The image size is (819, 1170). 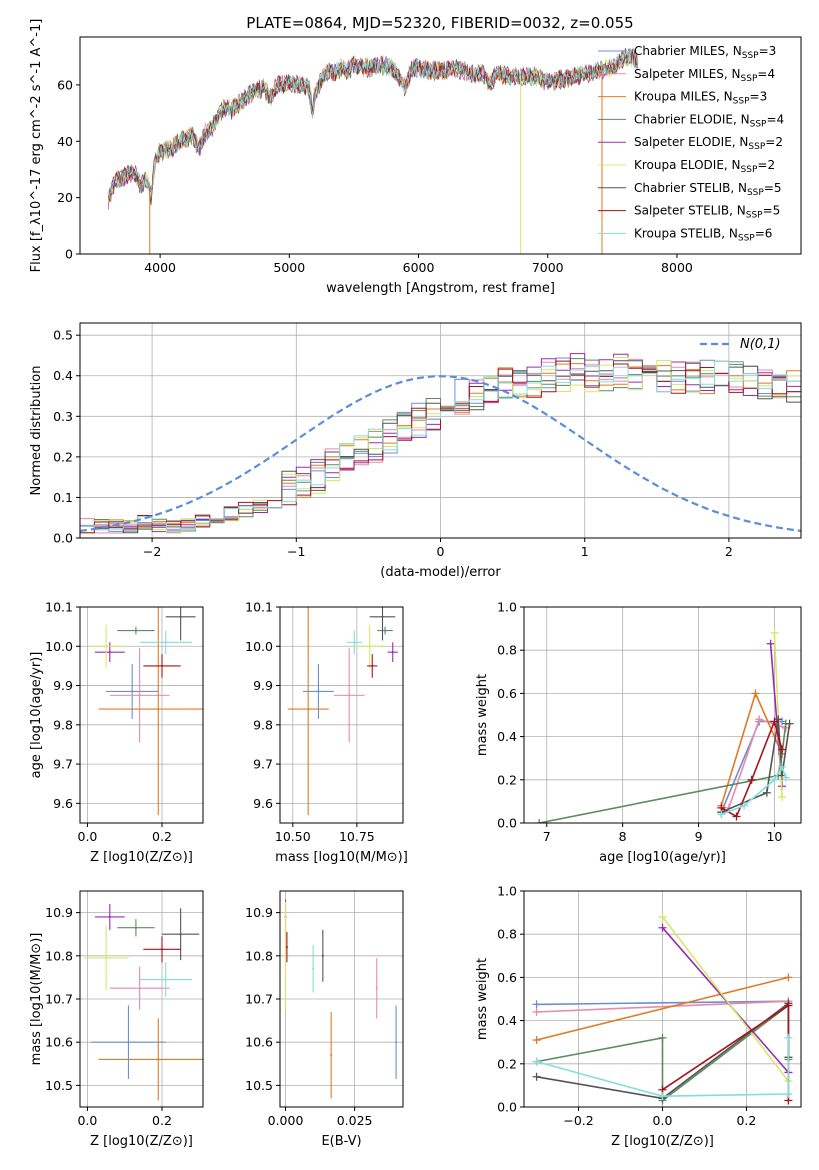 What do you see at coordinates (152, 551) in the screenshot?
I see `x-tick-label: −2` at bounding box center [152, 551].